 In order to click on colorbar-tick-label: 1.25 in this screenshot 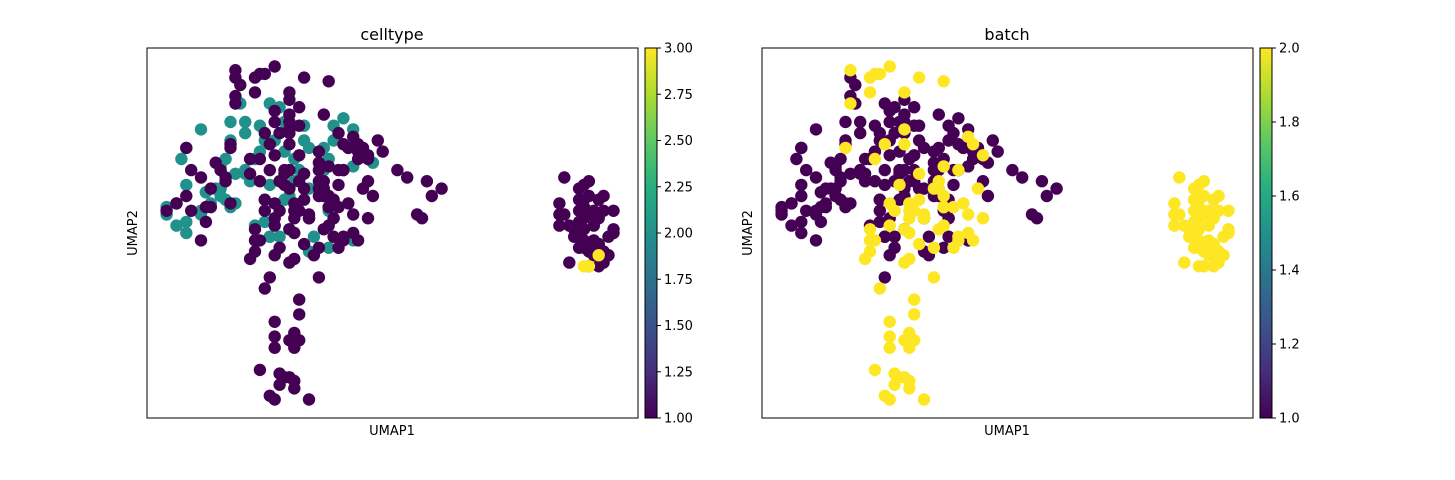, I will do `click(678, 372)`.